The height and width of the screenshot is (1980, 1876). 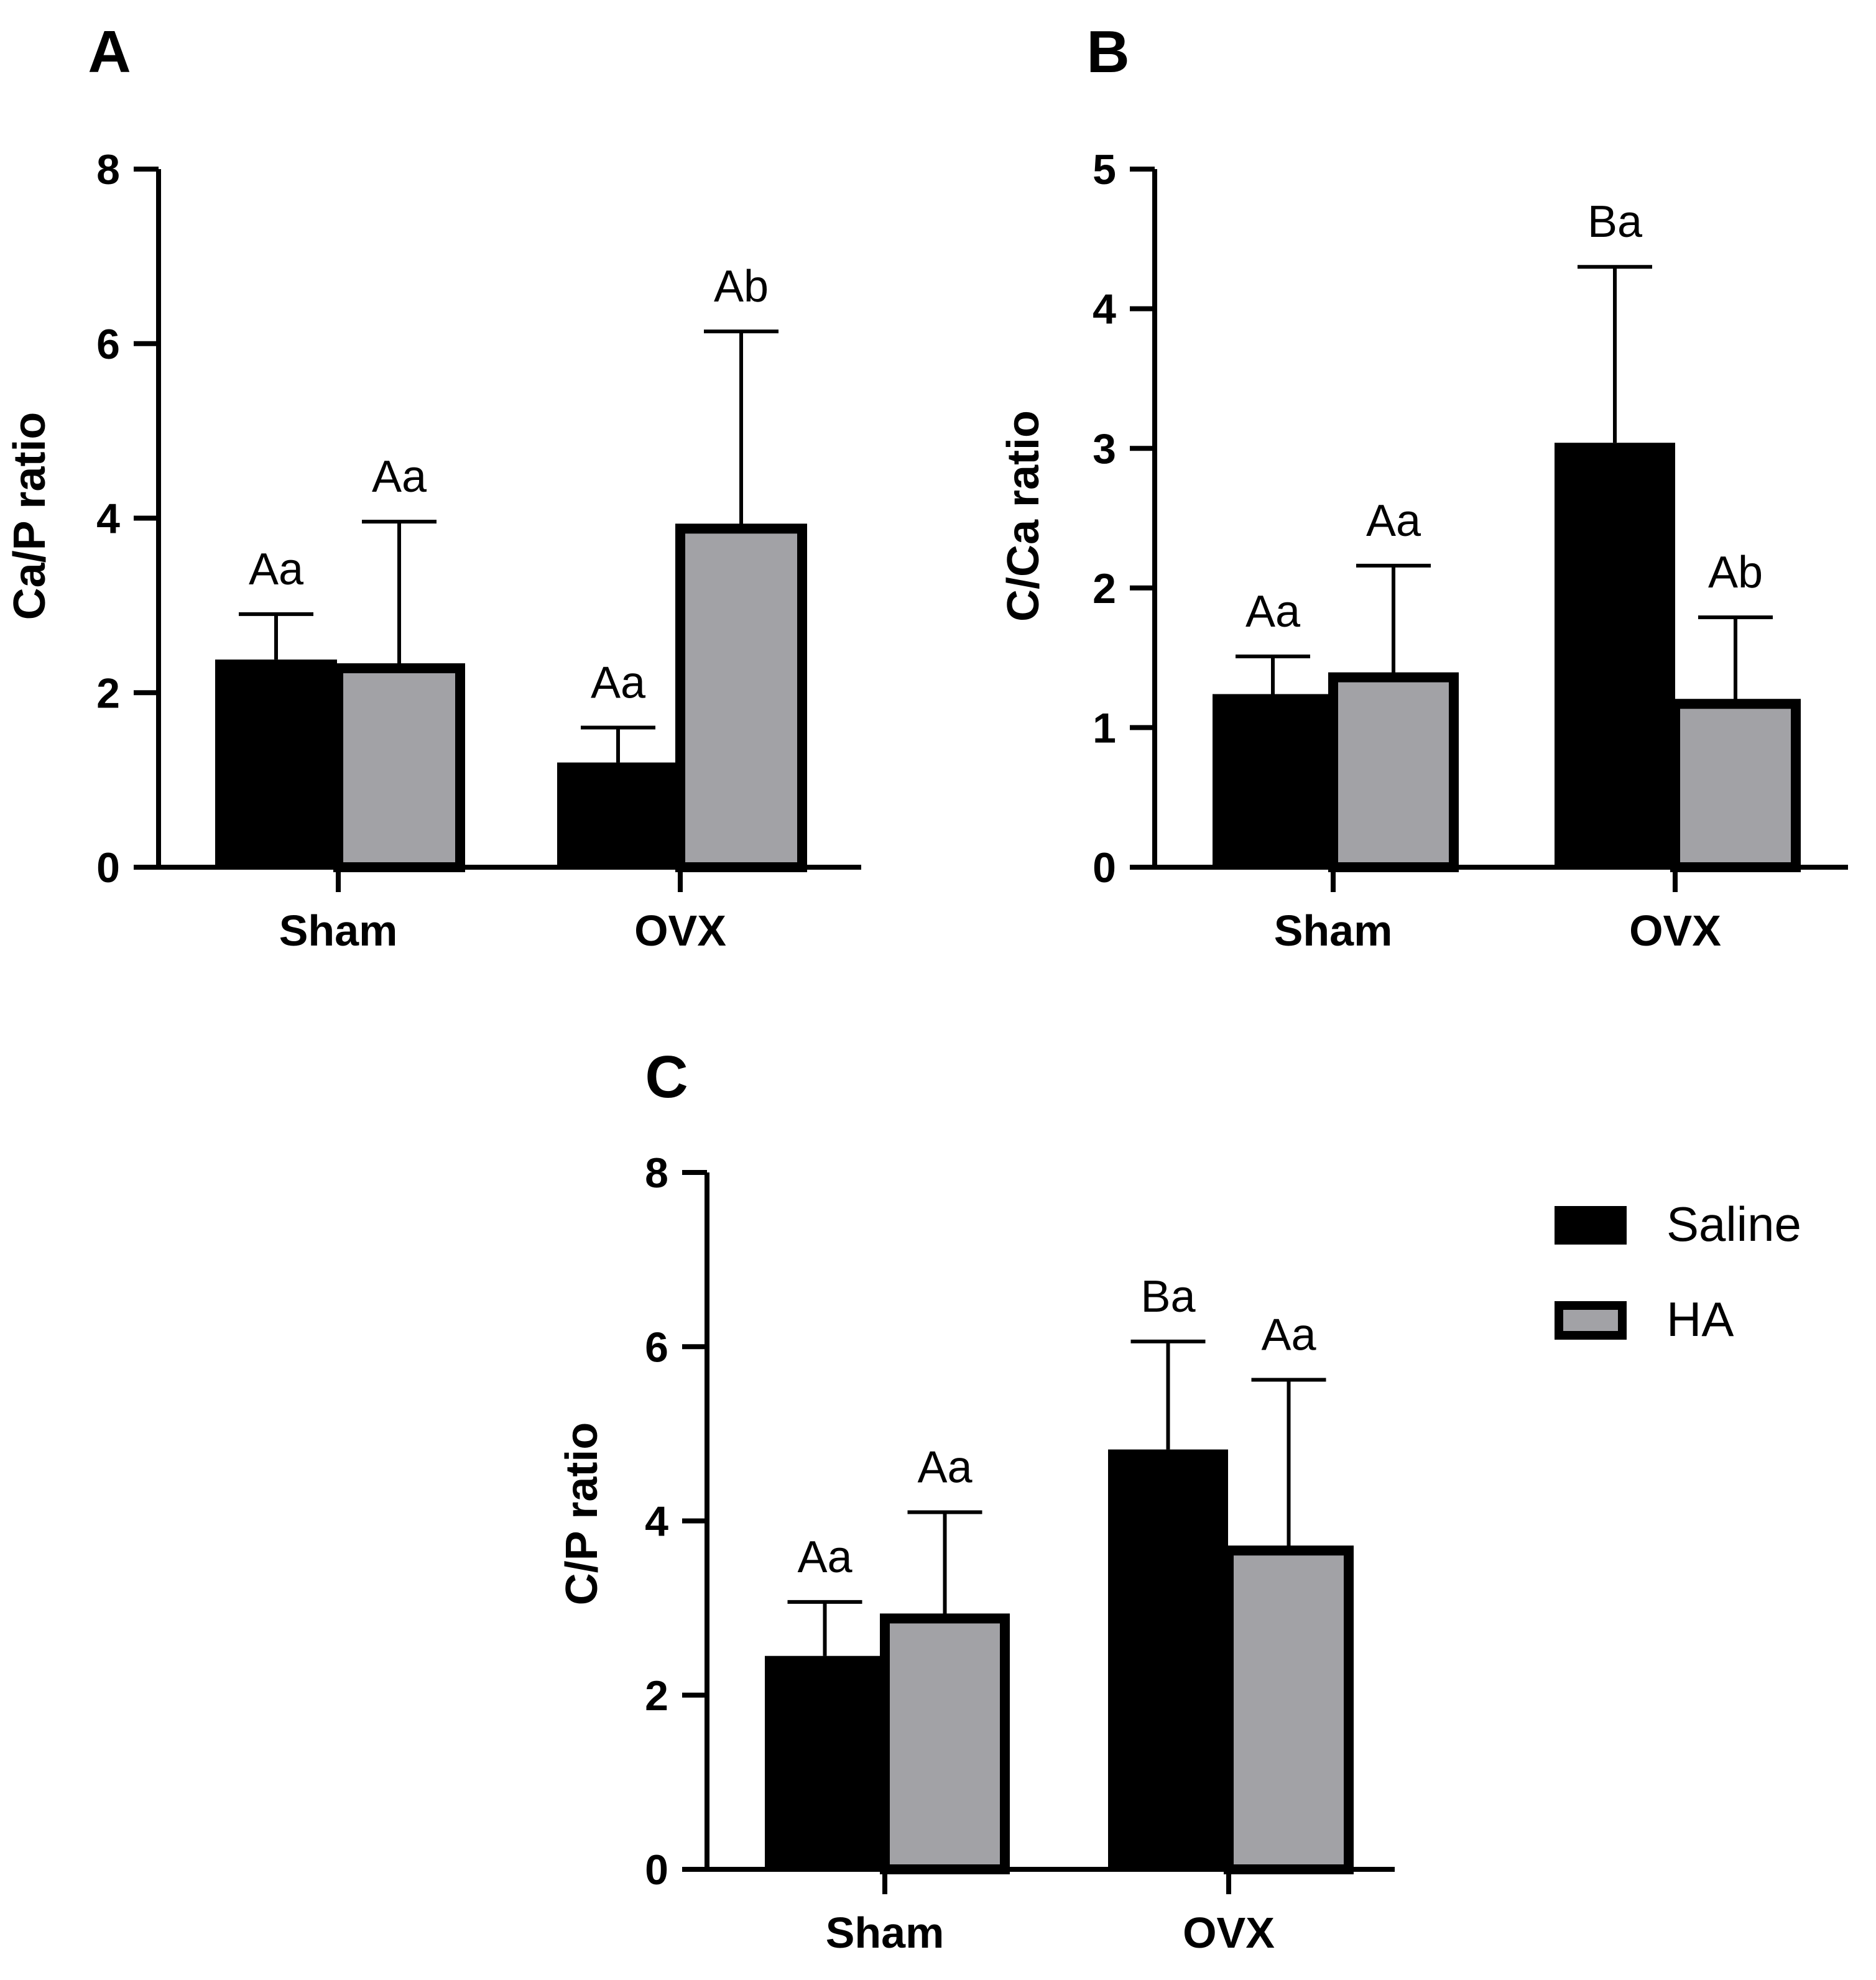 I want to click on y-axis-label: C/Ca ratio, so click(x=1023, y=516).